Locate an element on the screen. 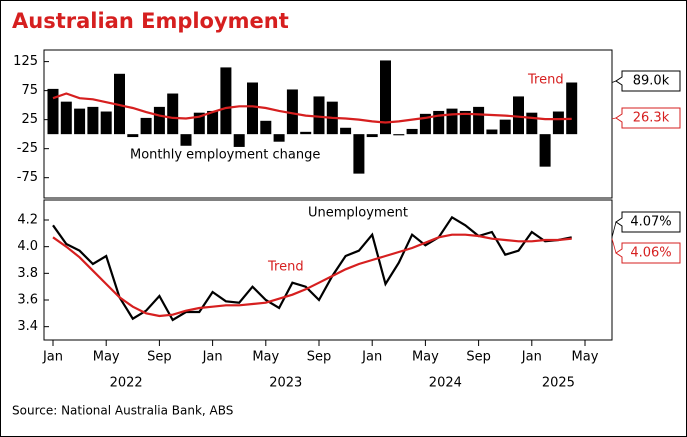 The height and width of the screenshot is (437, 687). series-label: Monthly employment change is located at coordinates (225, 155).